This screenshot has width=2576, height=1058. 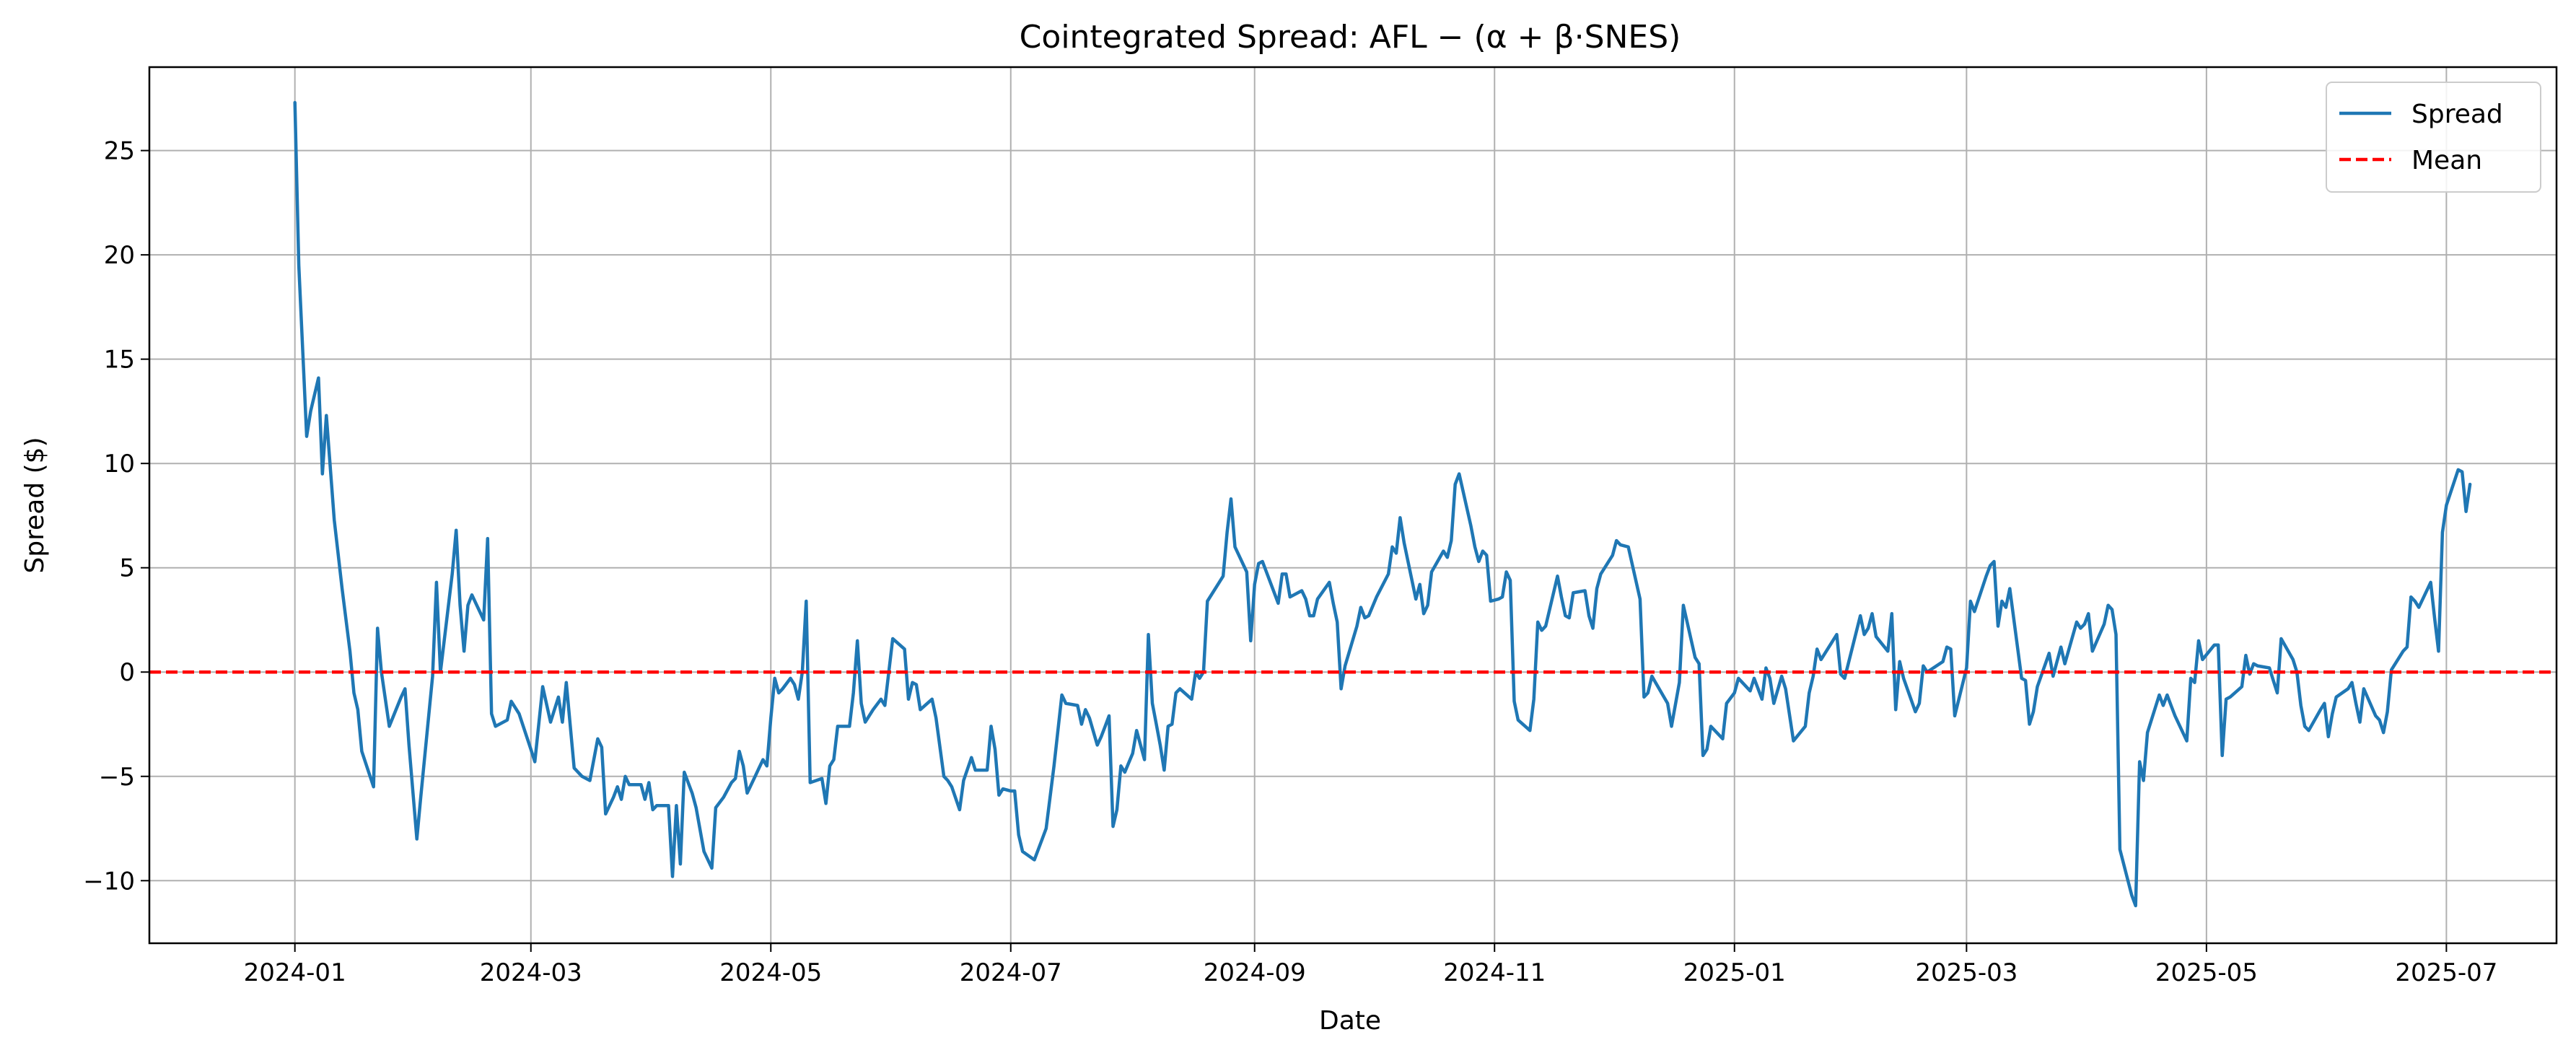 I want to click on x-tick-label: 2024-05, so click(x=770, y=972).